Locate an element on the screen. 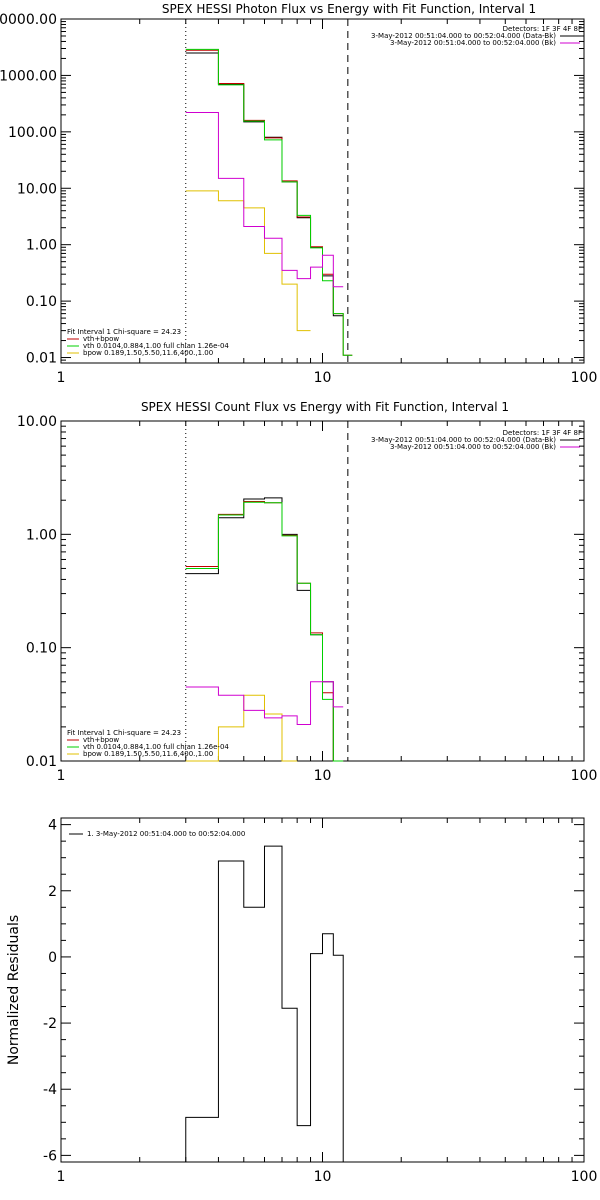 Image resolution: width=600 pixels, height=1200 pixels. y-tick-label: 10000.00 is located at coordinates (28, 20).